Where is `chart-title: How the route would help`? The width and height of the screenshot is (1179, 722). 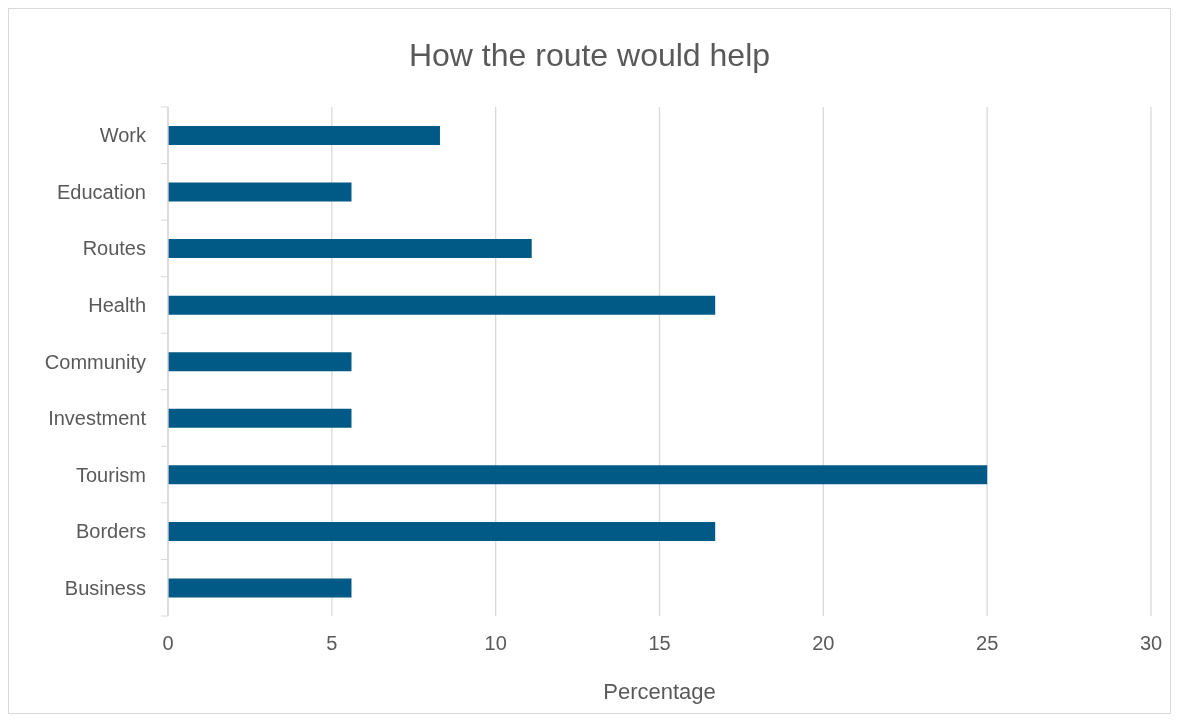
chart-title: How the route would help is located at coordinates (589, 55).